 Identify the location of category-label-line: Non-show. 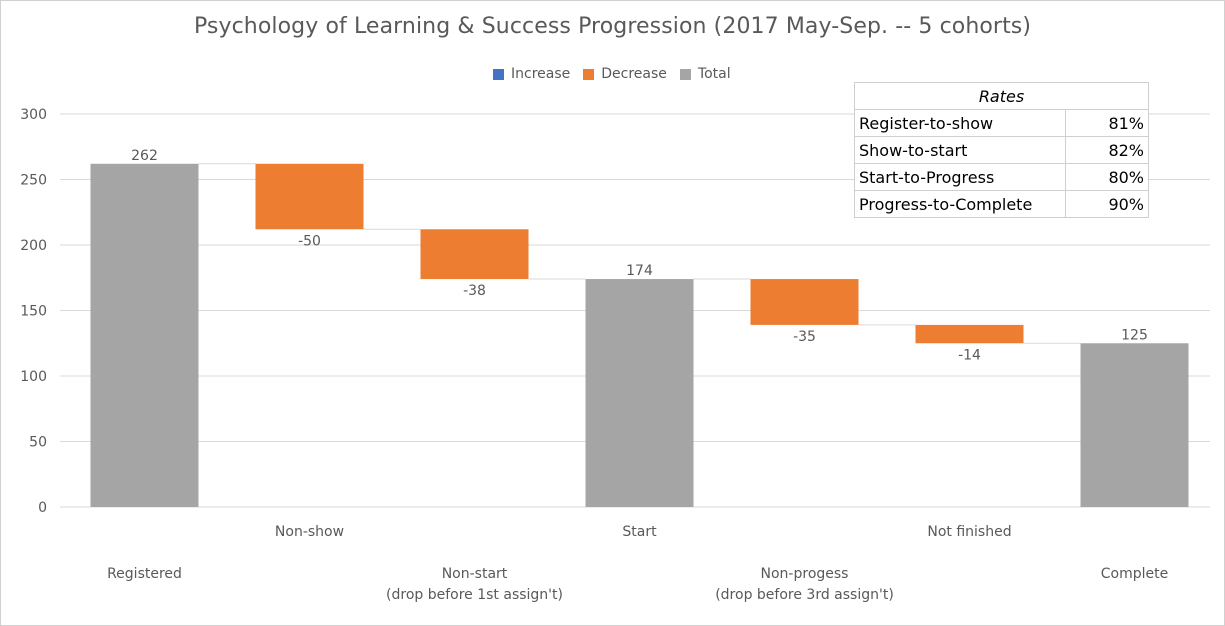
(309, 532).